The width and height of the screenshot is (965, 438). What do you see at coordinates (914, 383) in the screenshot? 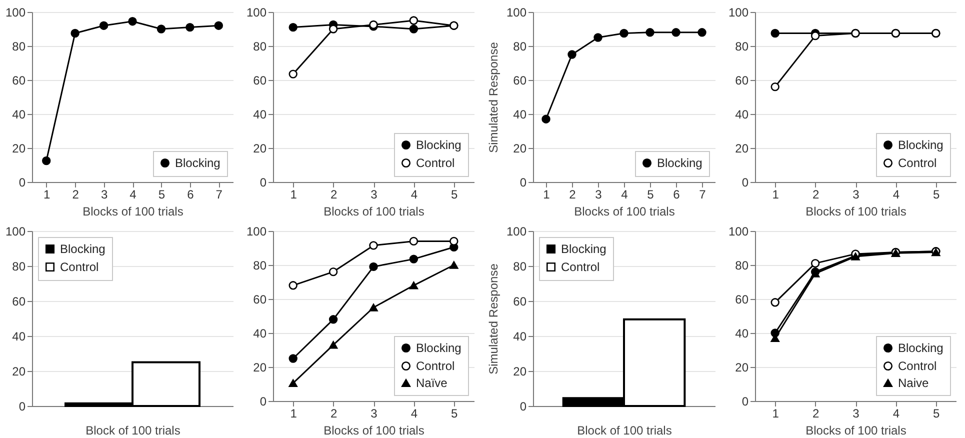
I see `legend-label: Naive` at bounding box center [914, 383].